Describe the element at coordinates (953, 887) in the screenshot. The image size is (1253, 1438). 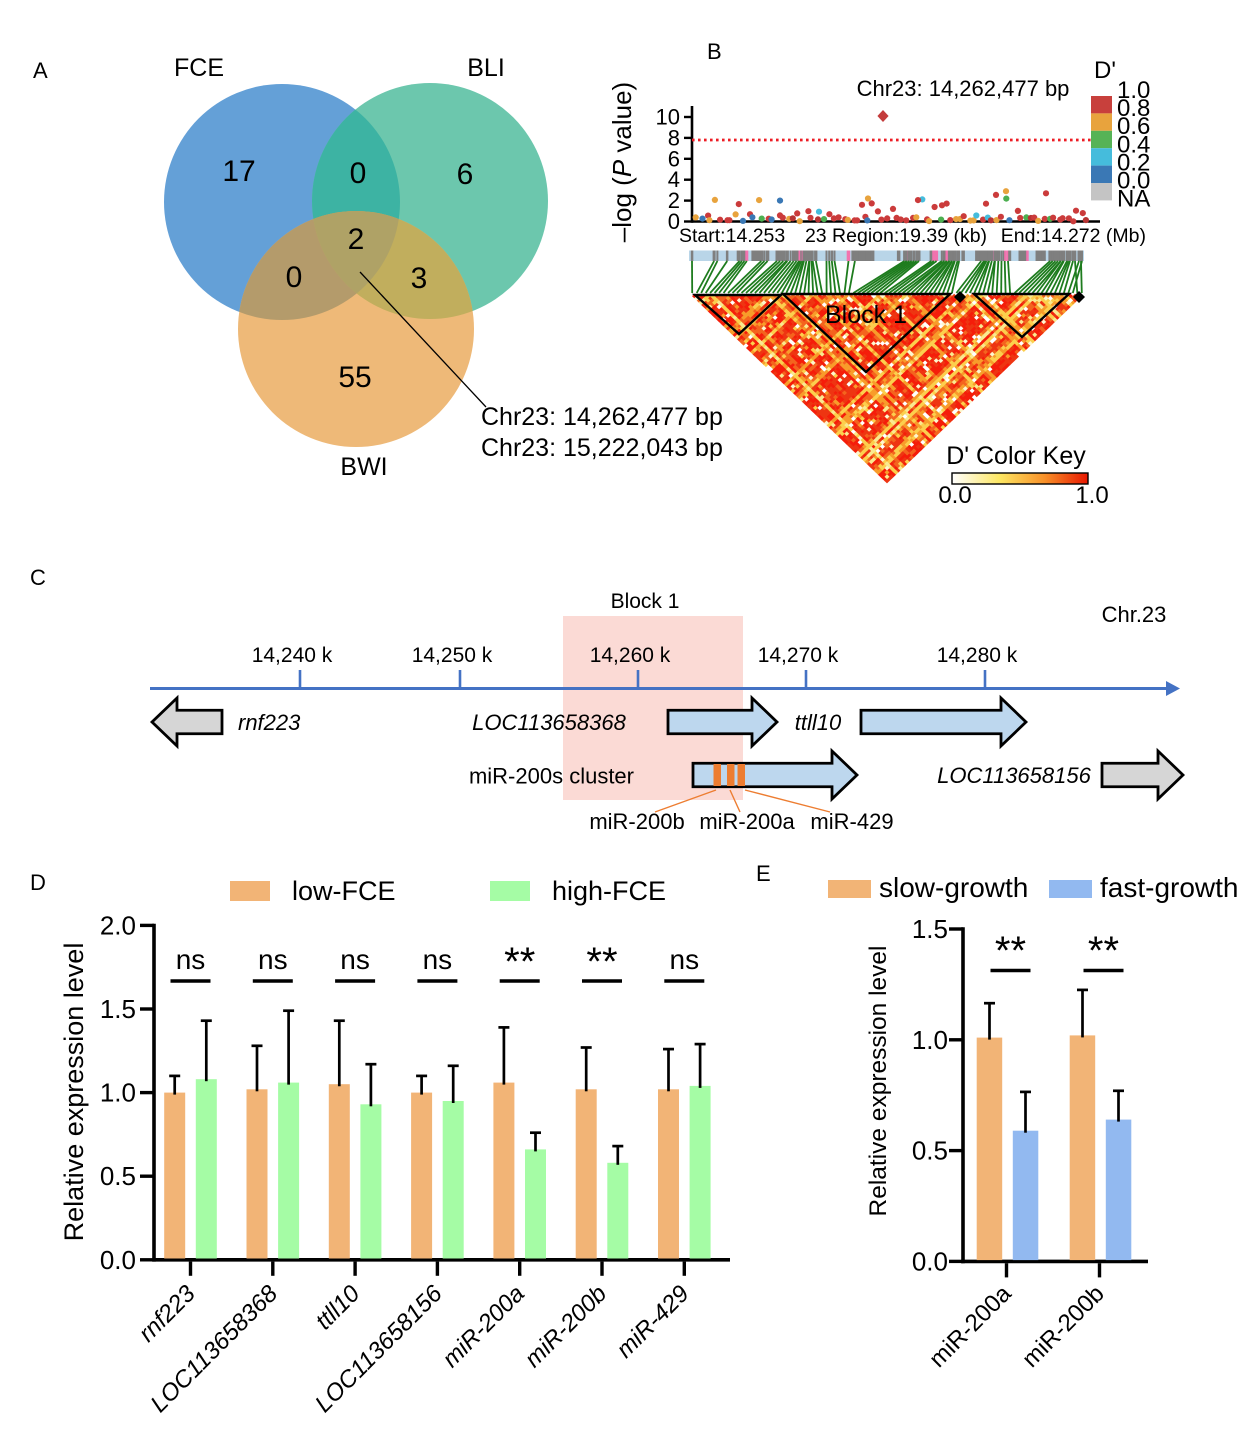
I see `svg-text: slow-growth` at that location.